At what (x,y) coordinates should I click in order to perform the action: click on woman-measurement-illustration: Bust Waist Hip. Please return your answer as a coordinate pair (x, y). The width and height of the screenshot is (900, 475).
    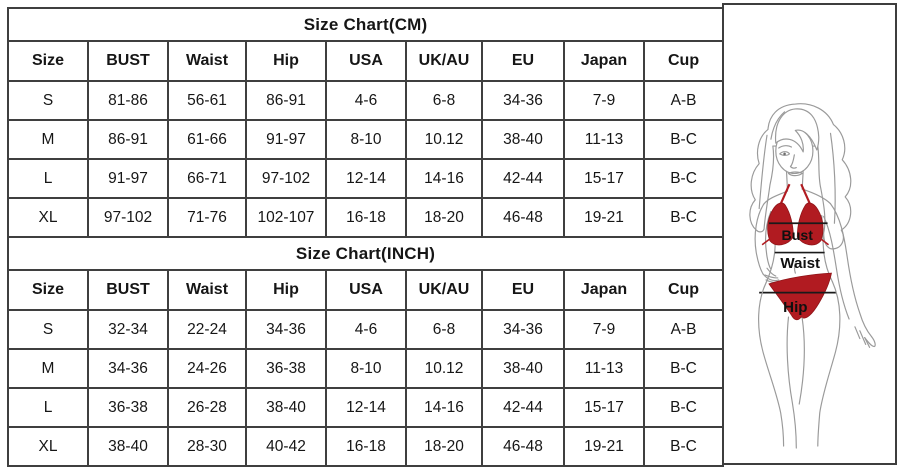
    Looking at the image, I should click on (812, 276).